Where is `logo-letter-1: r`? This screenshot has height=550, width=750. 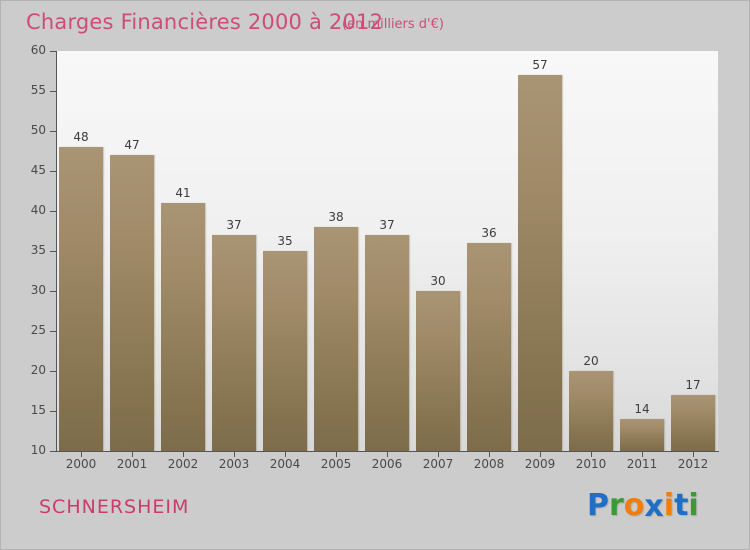 logo-letter-1: r is located at coordinates (616, 505).